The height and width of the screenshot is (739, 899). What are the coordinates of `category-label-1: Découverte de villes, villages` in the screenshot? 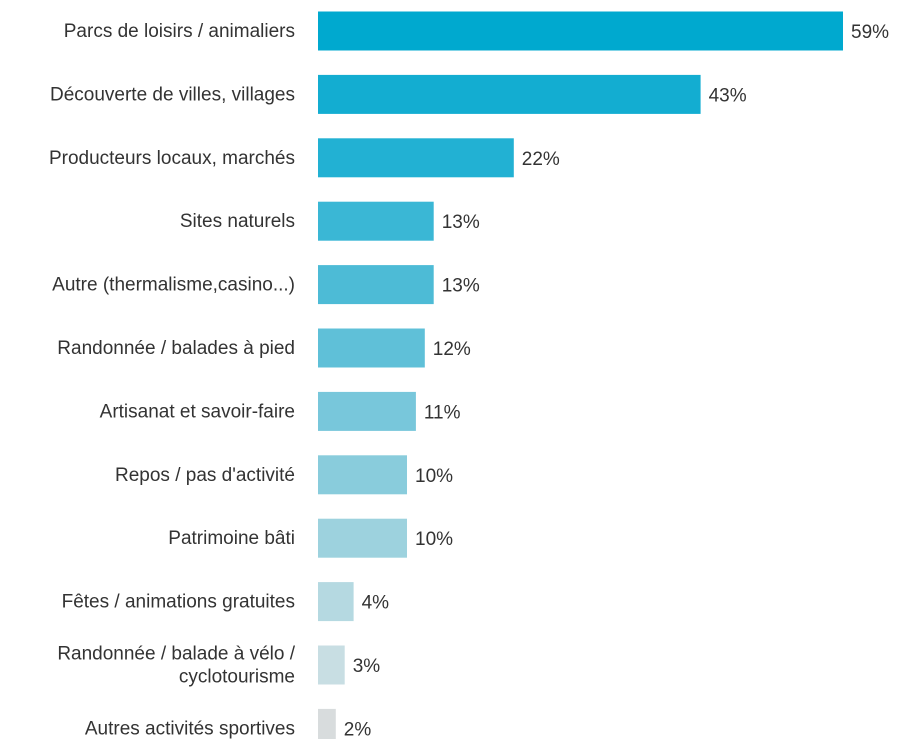 It's located at (172, 94).